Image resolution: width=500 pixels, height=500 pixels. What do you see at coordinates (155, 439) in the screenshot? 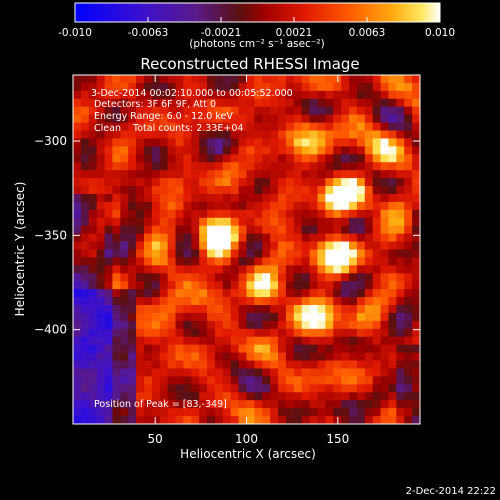
I see `x-tick-label: 50` at bounding box center [155, 439].